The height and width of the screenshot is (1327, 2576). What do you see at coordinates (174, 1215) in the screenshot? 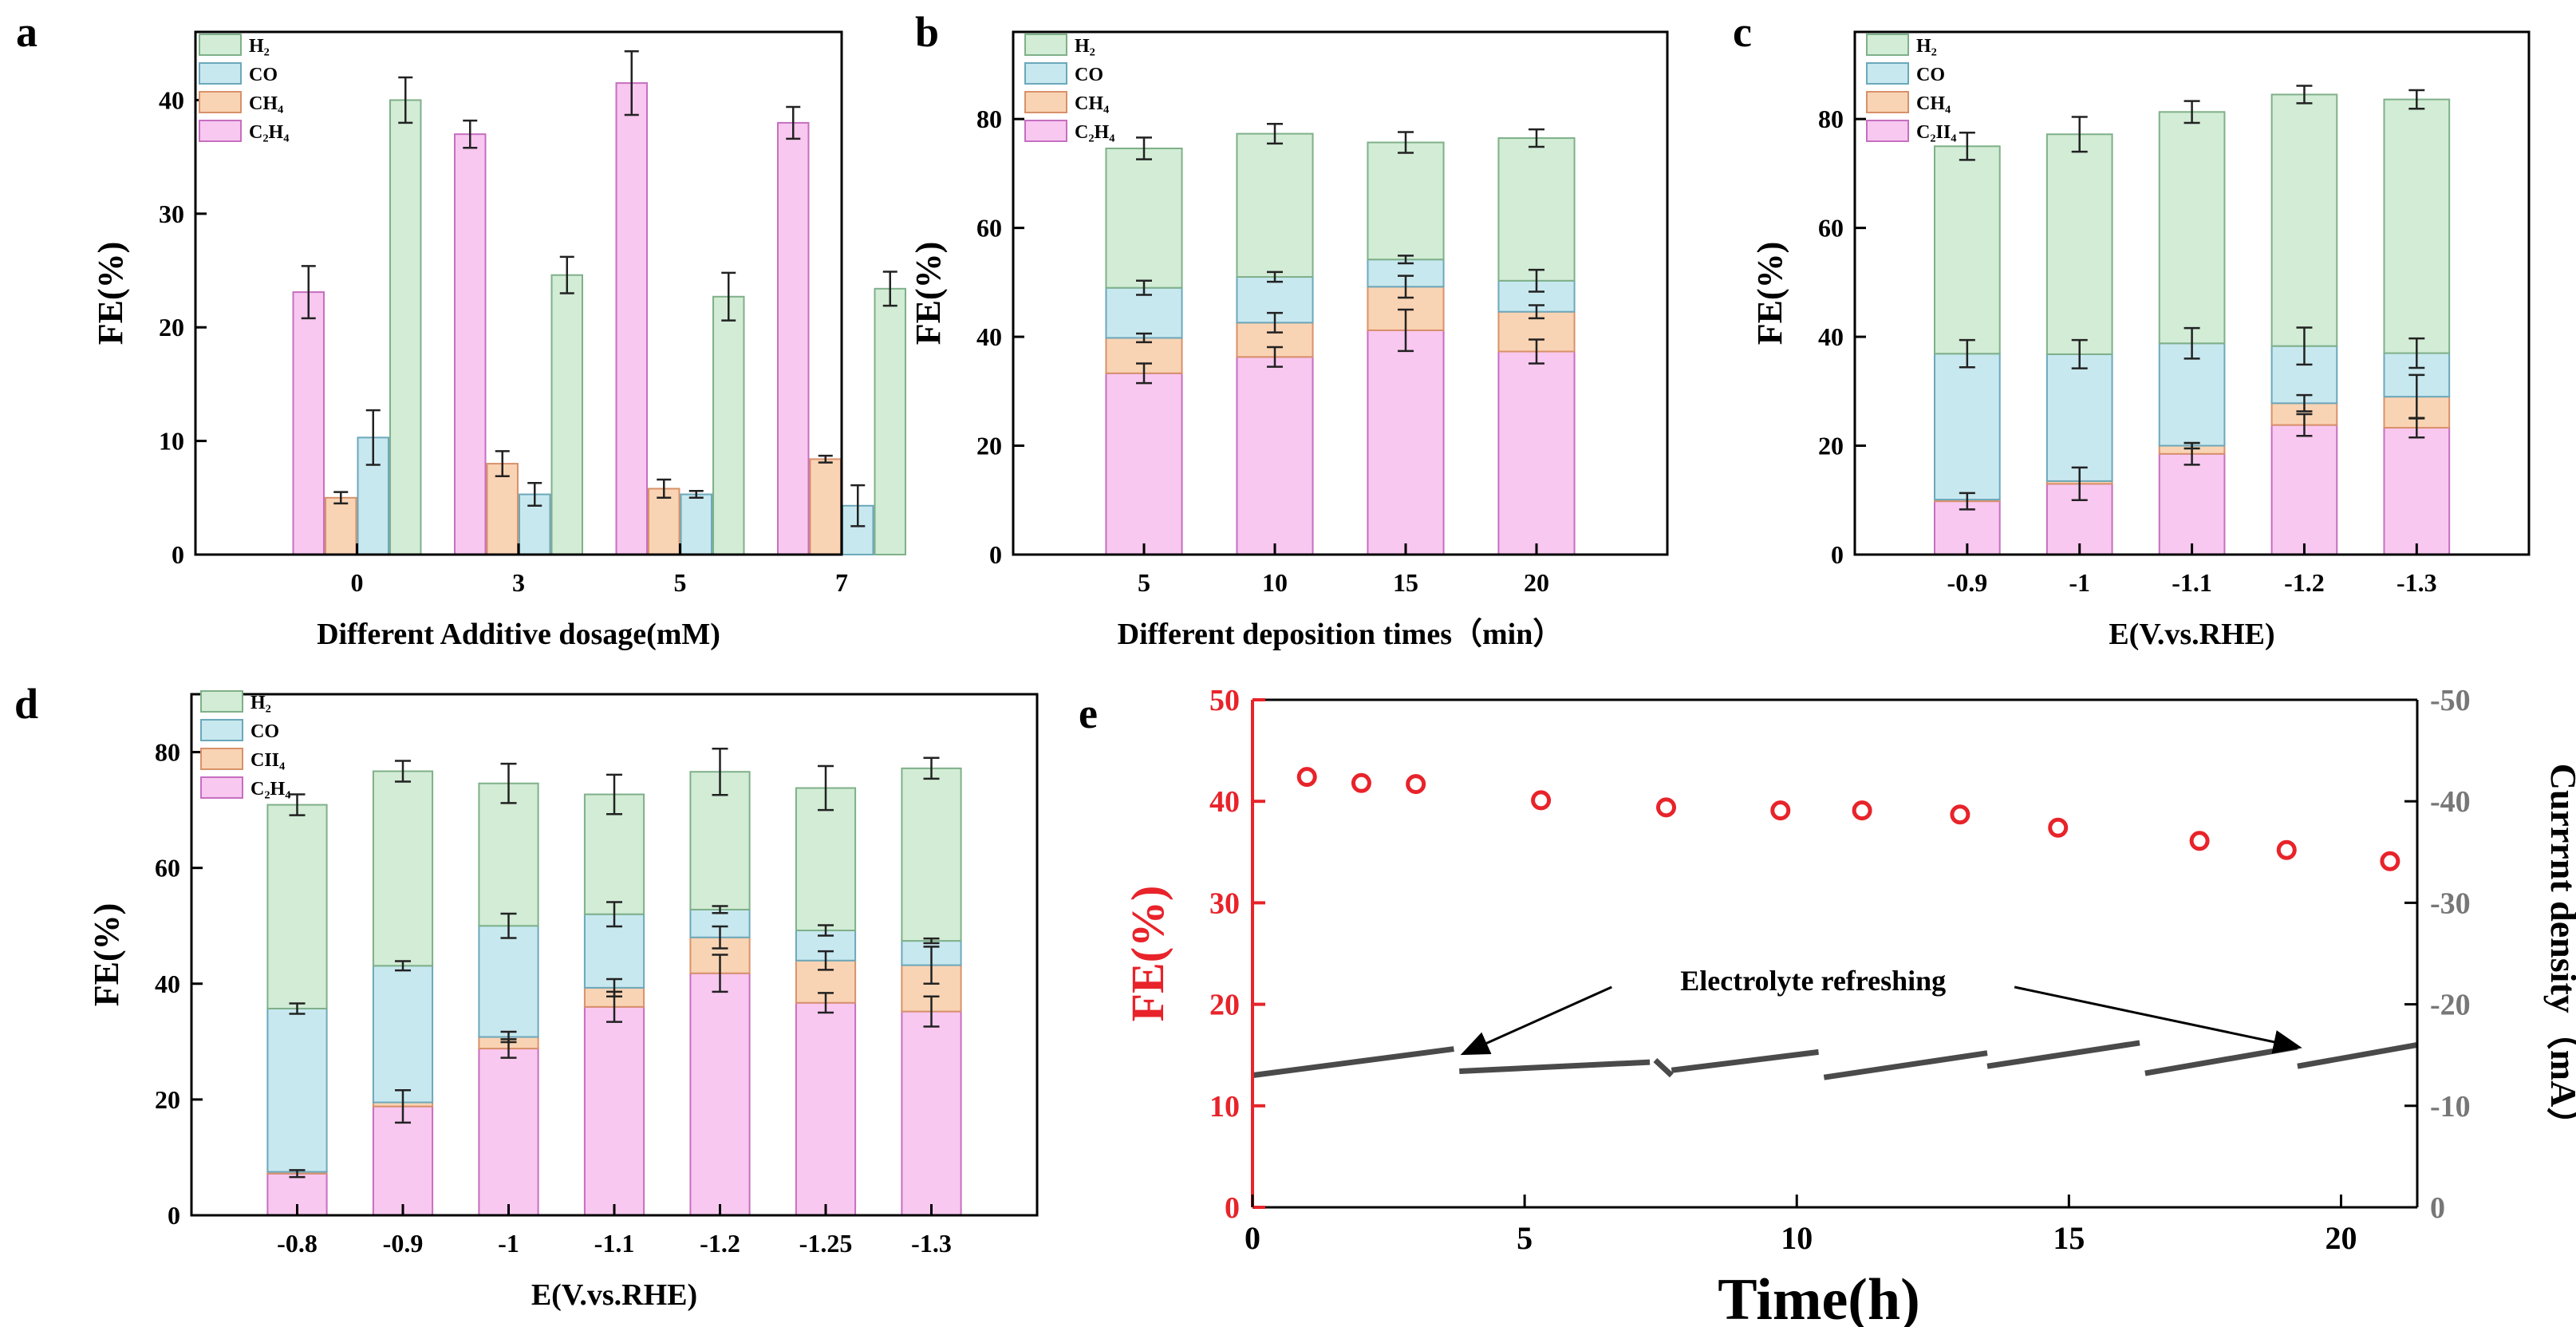
I see `y-tick-label: 0` at bounding box center [174, 1215].